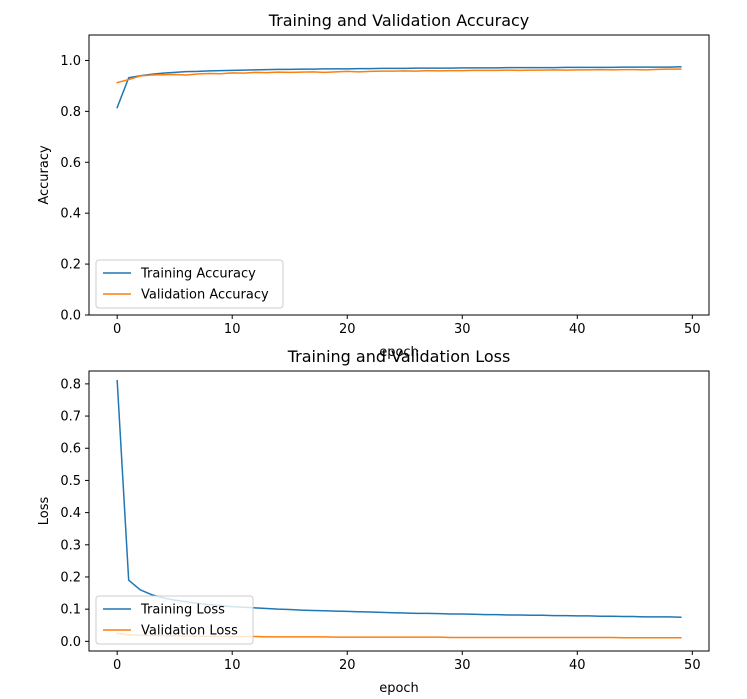 The height and width of the screenshot is (699, 747). What do you see at coordinates (399, 76) in the screenshot?
I see `series-line-validation-accuracy` at bounding box center [399, 76].